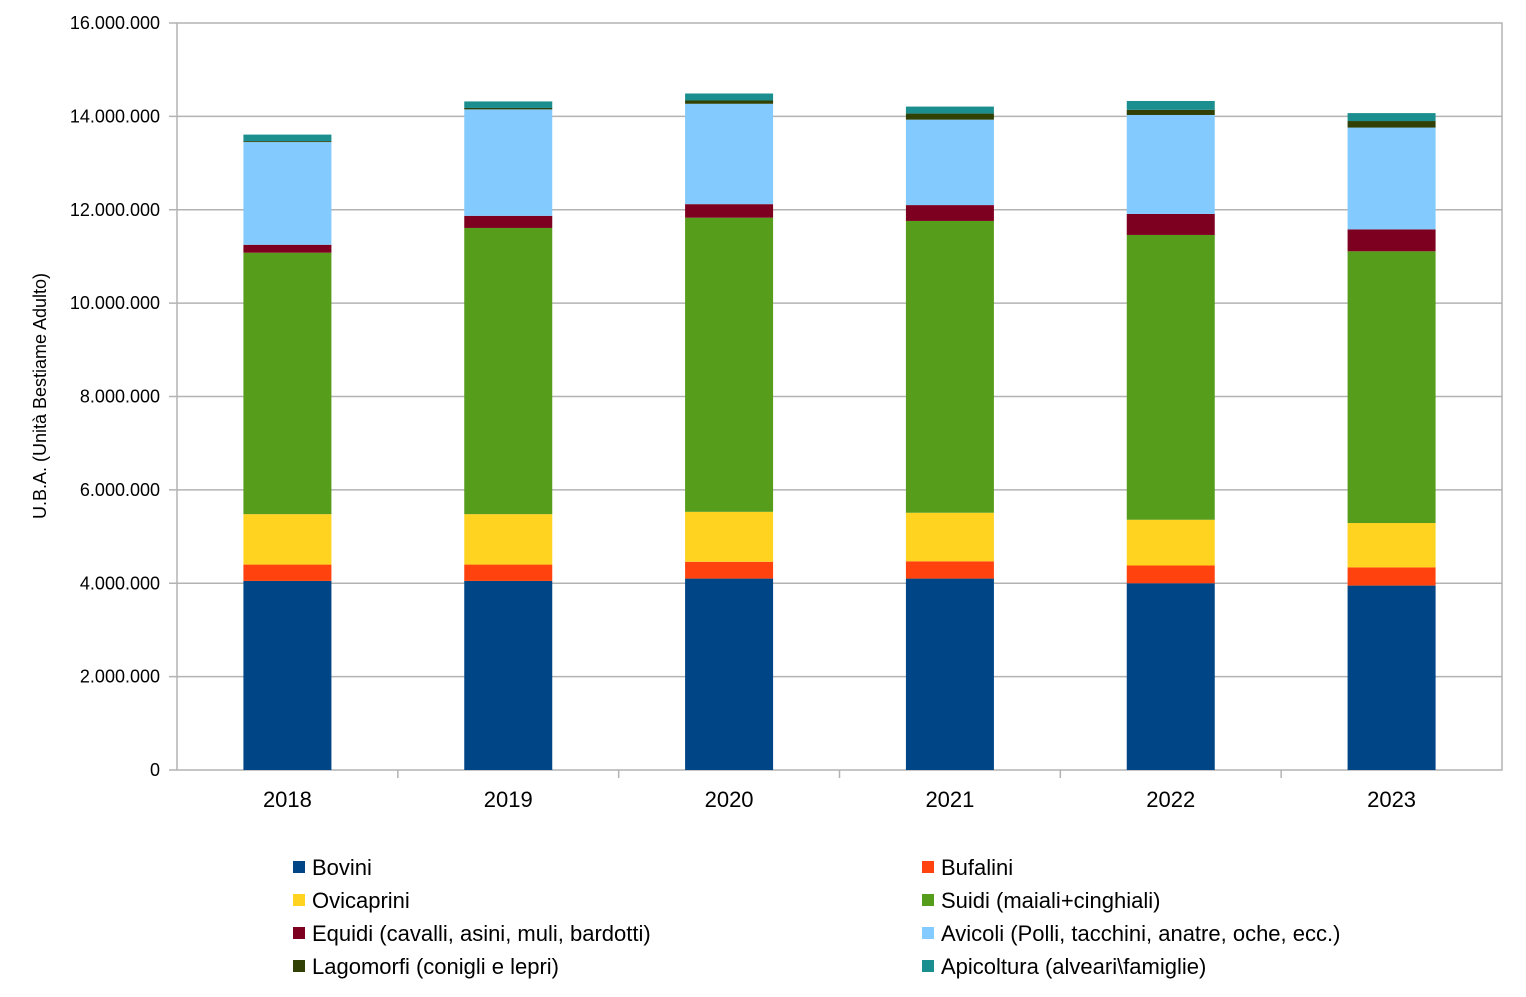 The image size is (1526, 997). What do you see at coordinates (40, 396) in the screenshot?
I see `y-axis-title: U.B.A. (Unità Bestiame Adulto)` at bounding box center [40, 396].